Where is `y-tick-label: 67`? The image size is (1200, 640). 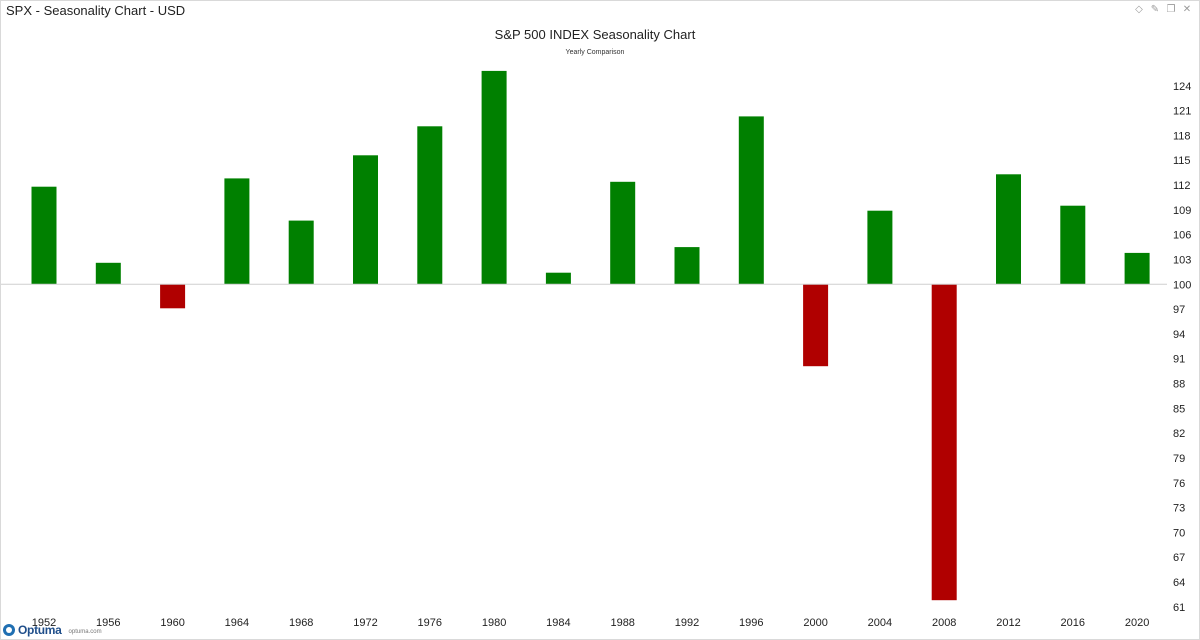
y-tick-label: 67 is located at coordinates (1179, 558).